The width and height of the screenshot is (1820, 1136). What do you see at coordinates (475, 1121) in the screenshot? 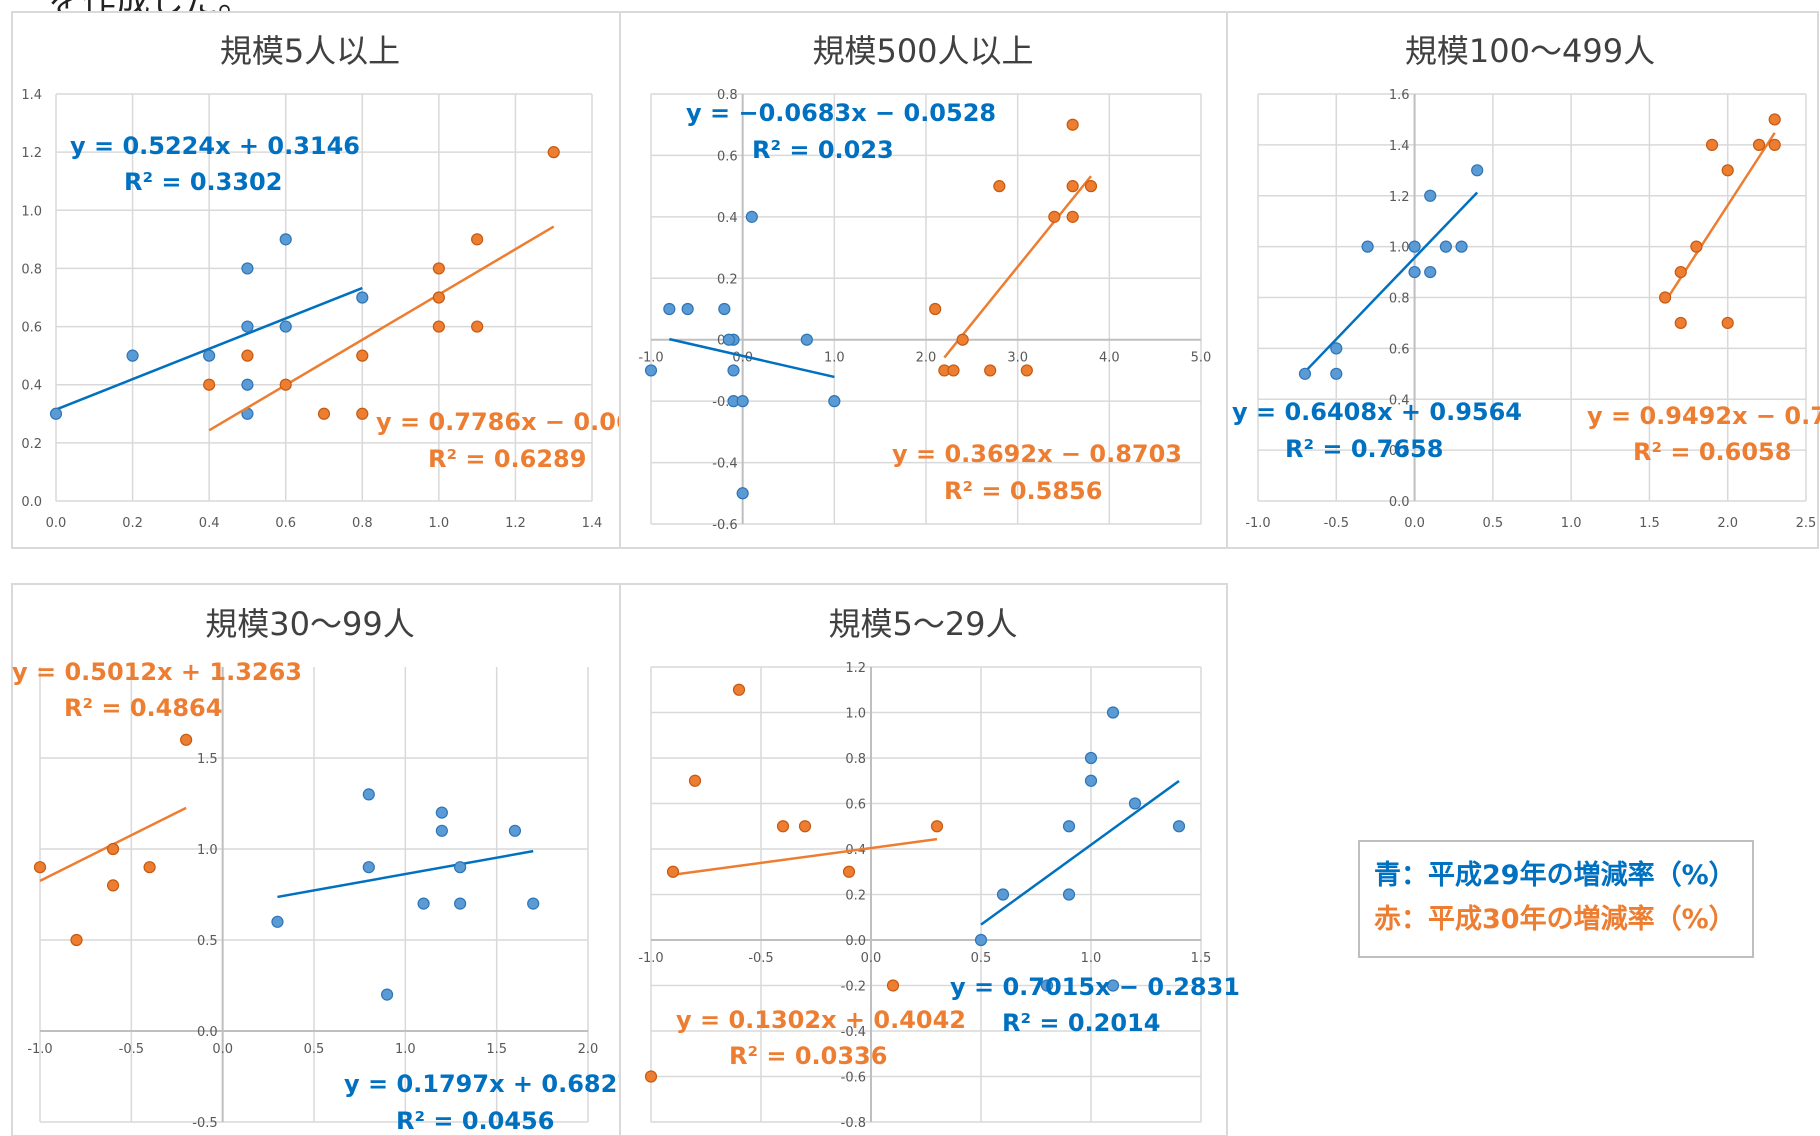
I see `r-squared-blue: R² = 0.0456` at bounding box center [475, 1121].